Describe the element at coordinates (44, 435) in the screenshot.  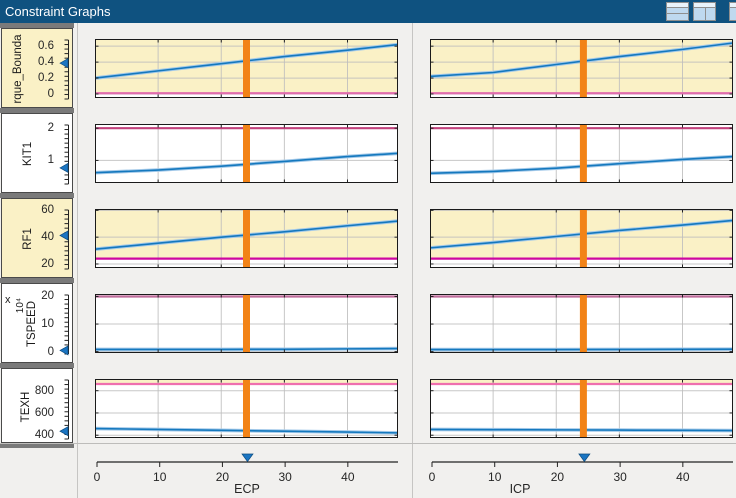
I see `y-tick-label: 400` at that location.